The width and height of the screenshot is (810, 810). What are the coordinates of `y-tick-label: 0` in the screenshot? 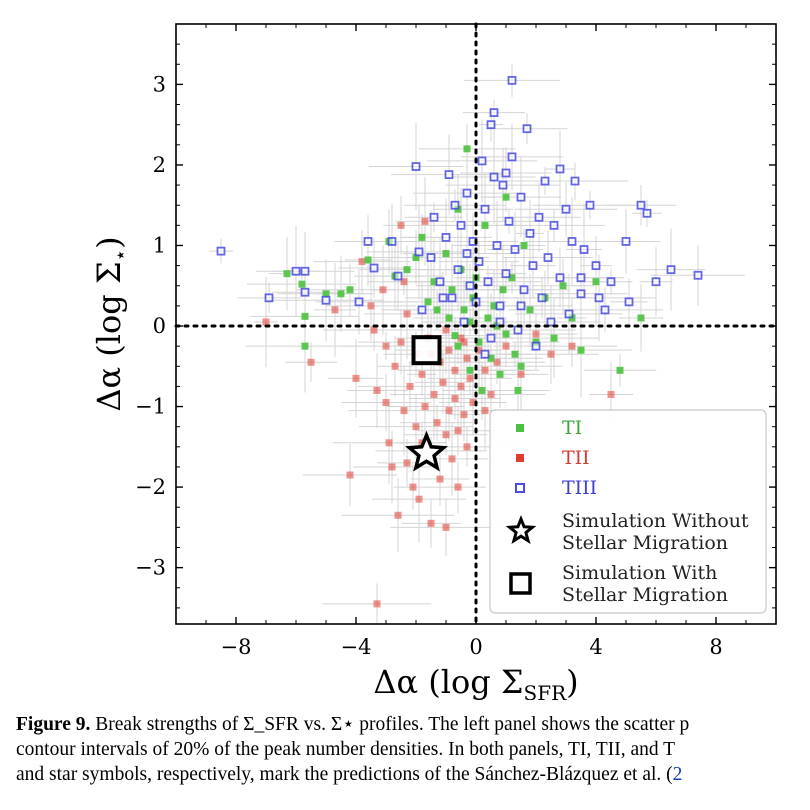 It's located at (159, 326).